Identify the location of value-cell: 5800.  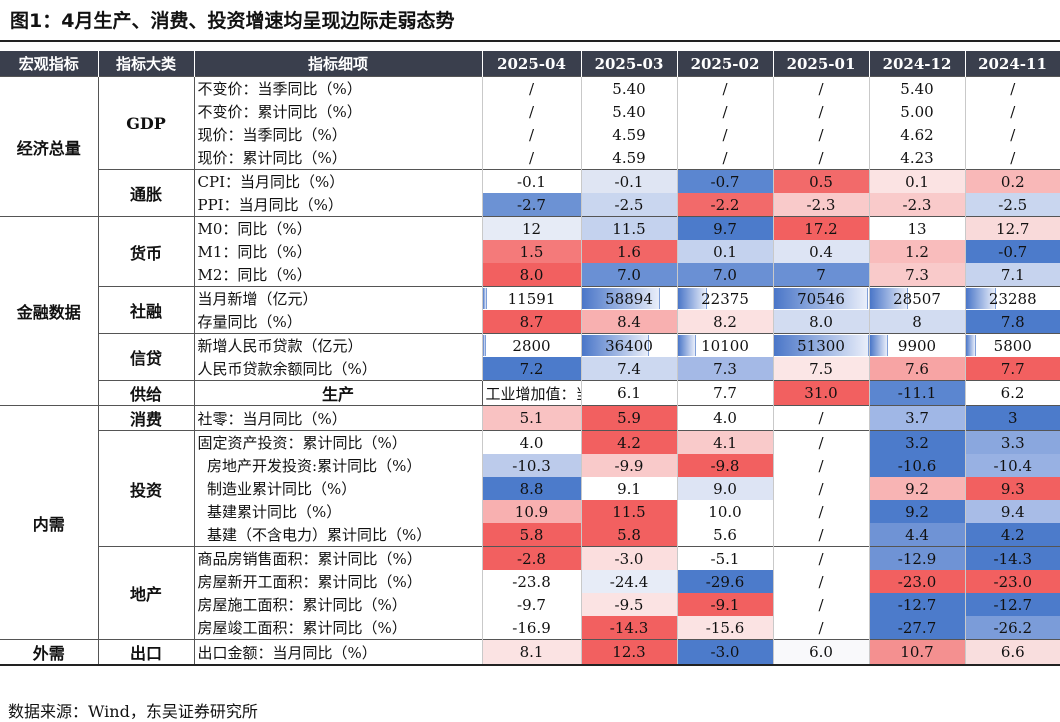
(1012, 345).